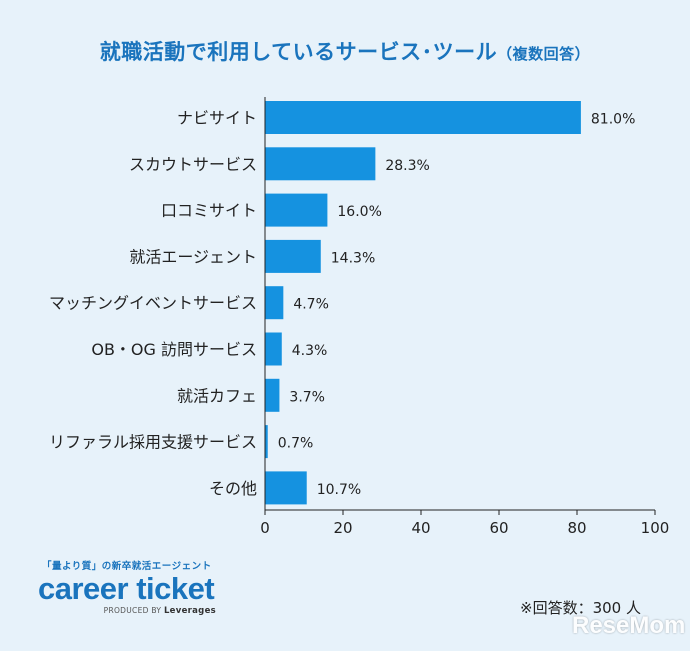 The height and width of the screenshot is (651, 690). Describe the element at coordinates (153, 442) in the screenshot. I see `category-label-7: リファラル採用支援サービス` at that location.